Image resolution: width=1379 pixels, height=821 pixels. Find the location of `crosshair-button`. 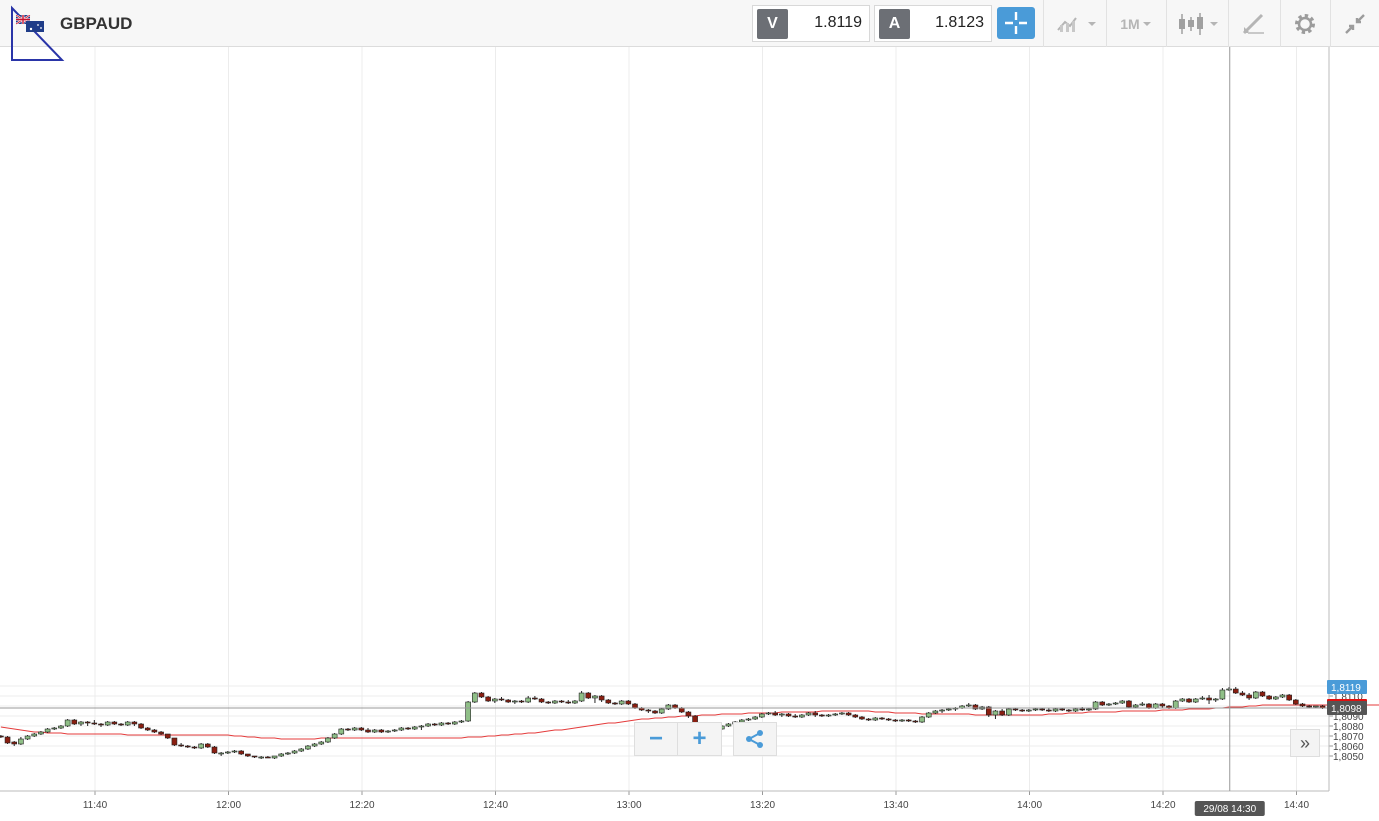

crosshair-button is located at coordinates (1016, 23).